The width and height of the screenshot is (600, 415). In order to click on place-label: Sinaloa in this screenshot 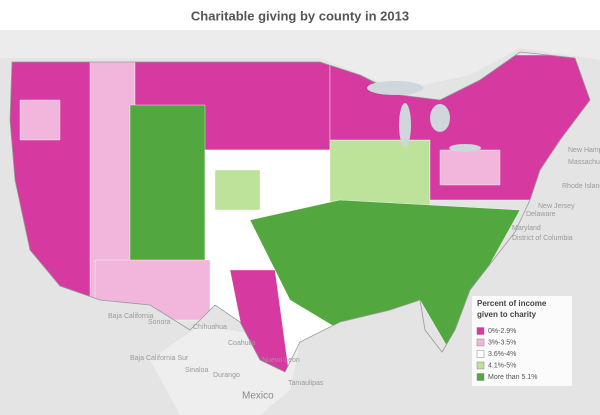, I will do `click(196, 370)`.